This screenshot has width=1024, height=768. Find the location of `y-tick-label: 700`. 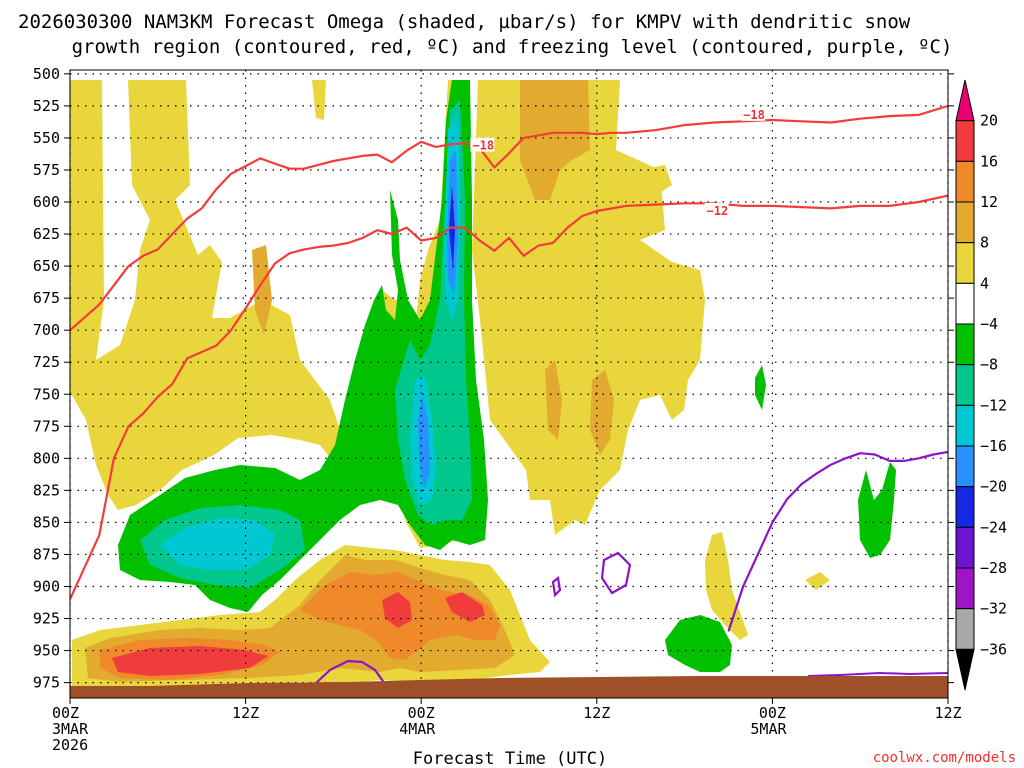

y-tick-label: 700 is located at coordinates (46, 330).